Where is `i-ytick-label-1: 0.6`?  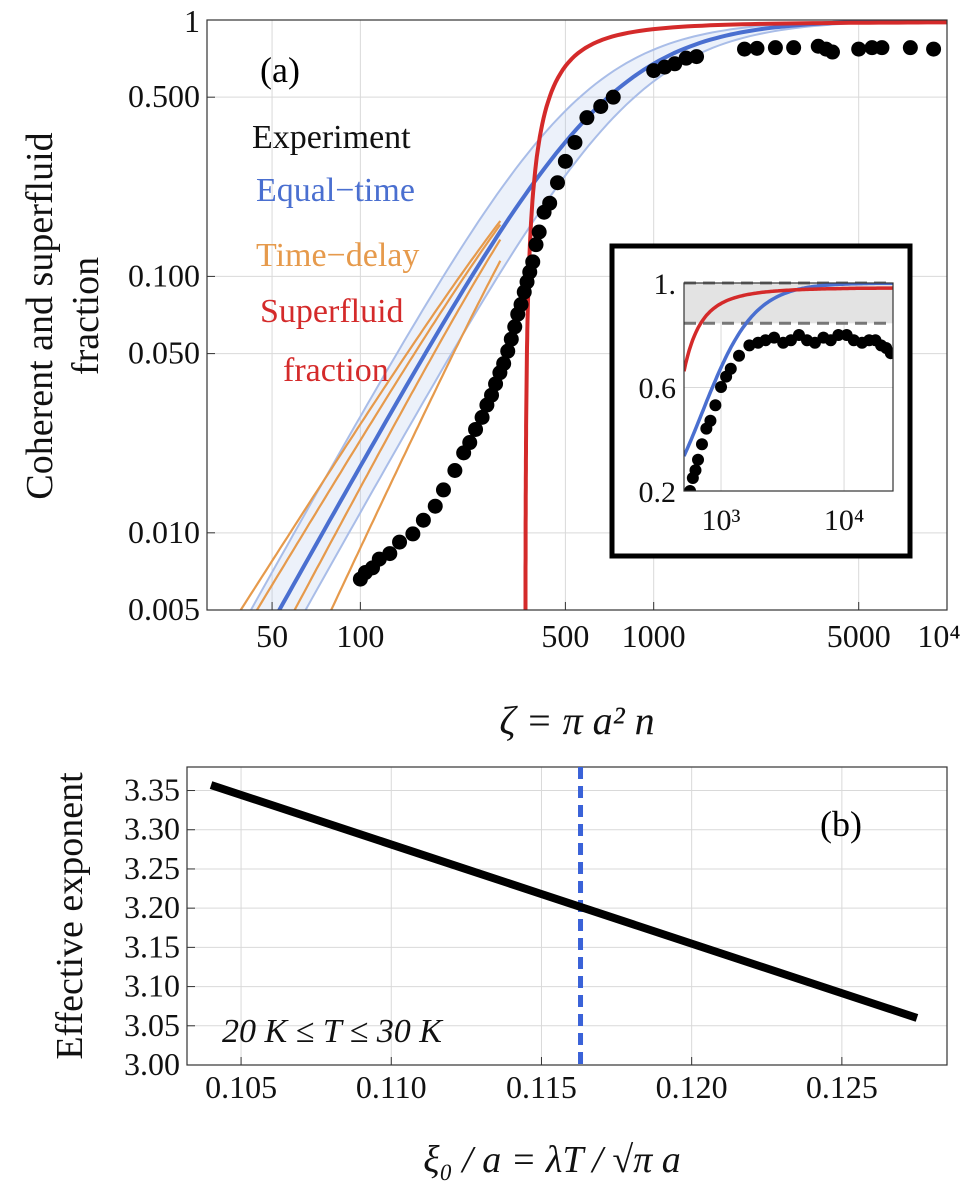 i-ytick-label-1: 0.6 is located at coordinates (658, 388).